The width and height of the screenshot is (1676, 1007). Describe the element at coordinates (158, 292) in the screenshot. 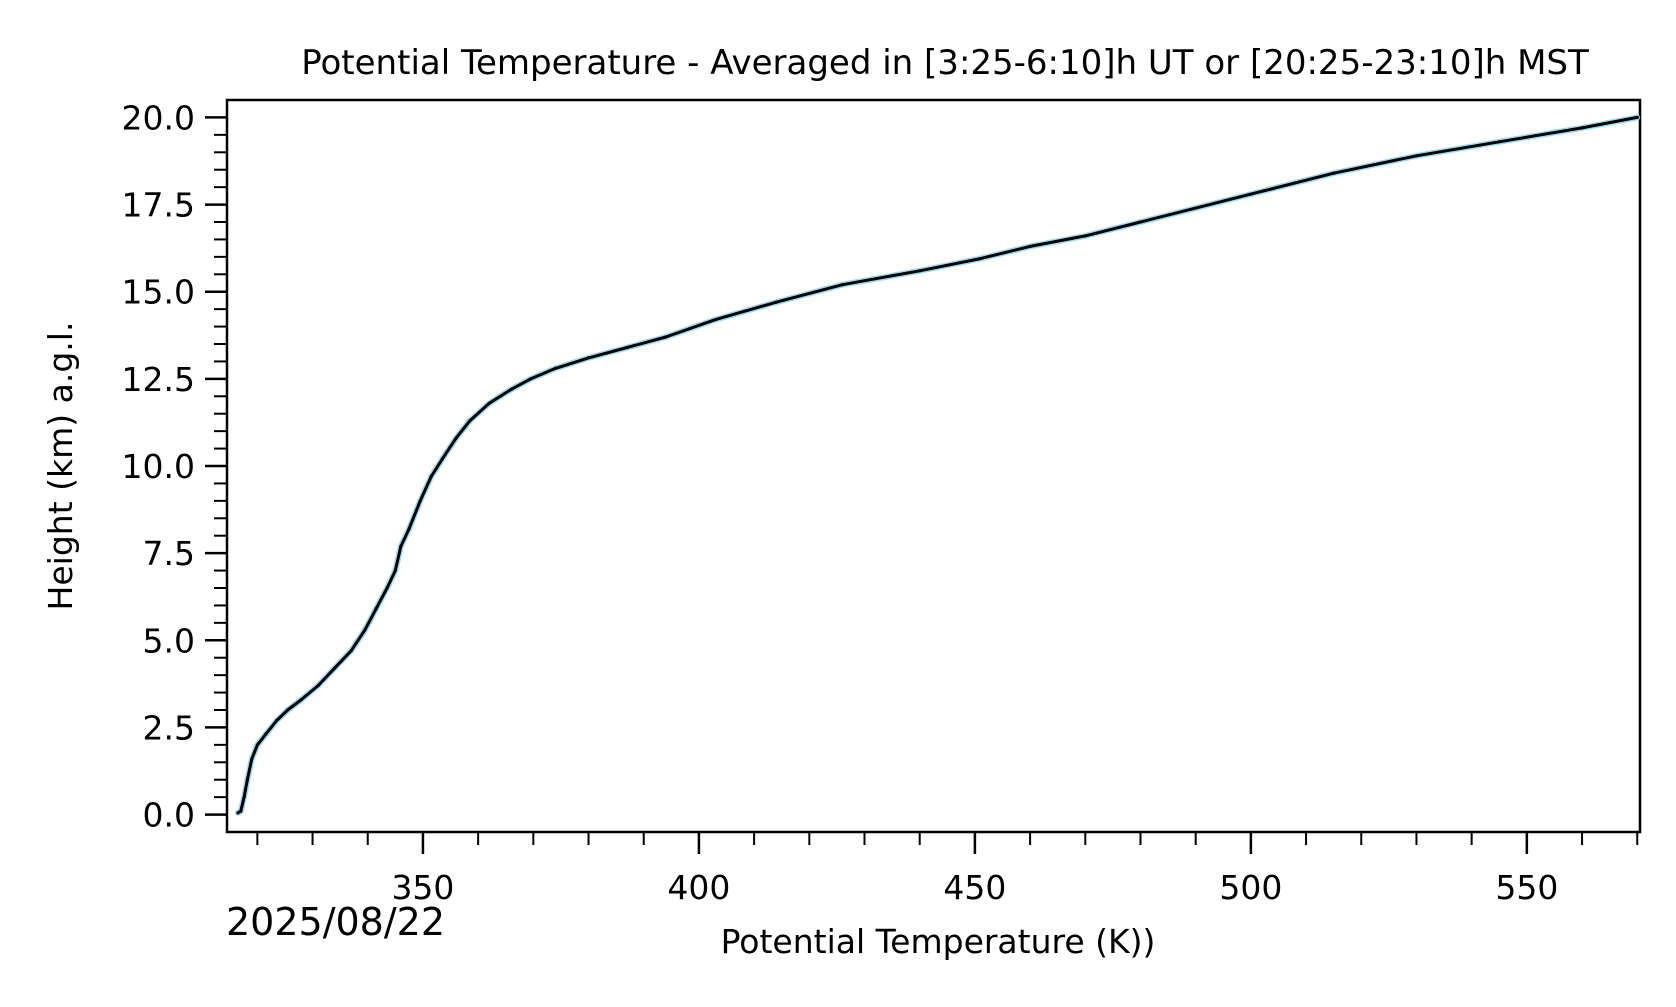

I see `y-tick-label: 15.0` at that location.